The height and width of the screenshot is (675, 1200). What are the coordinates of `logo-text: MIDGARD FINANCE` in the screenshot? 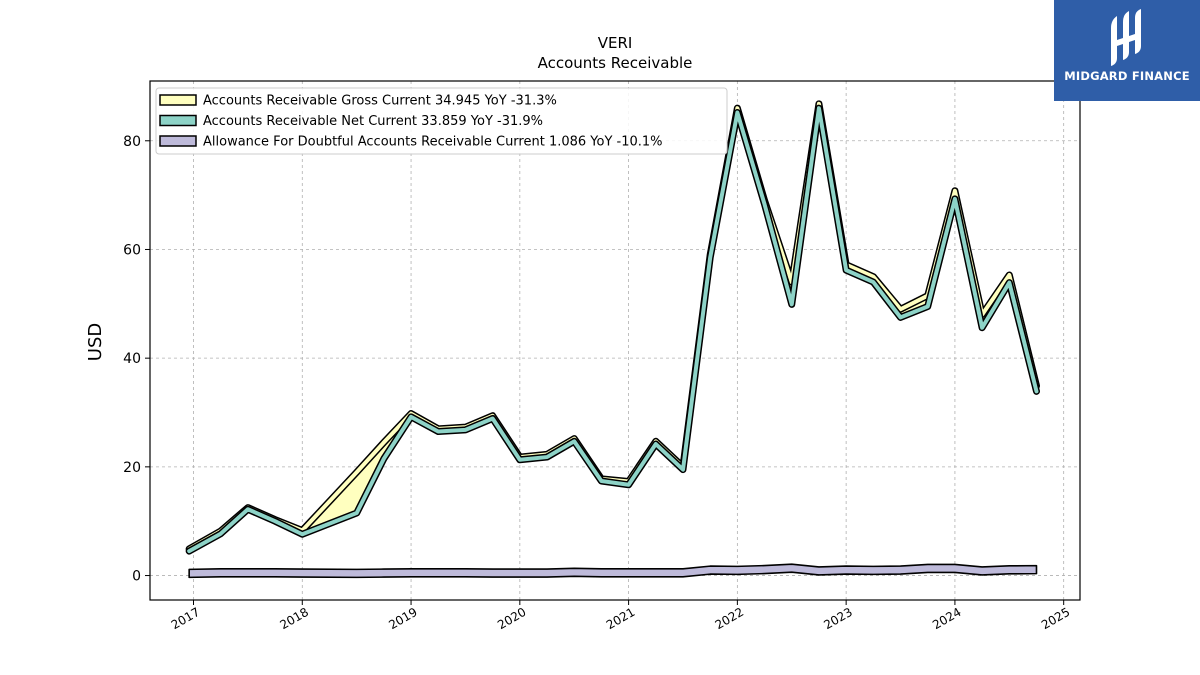 It's located at (1127, 76).